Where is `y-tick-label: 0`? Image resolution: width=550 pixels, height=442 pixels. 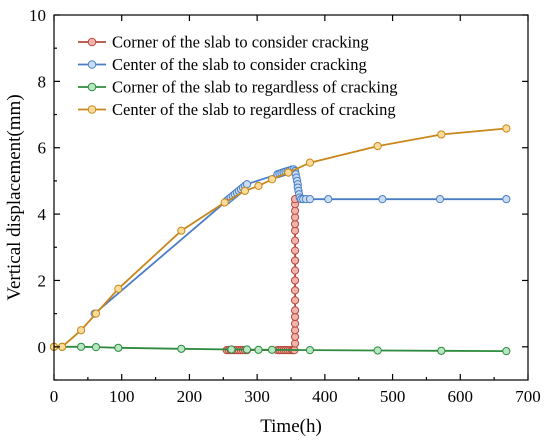
y-tick-label: 0 is located at coordinates (42, 347).